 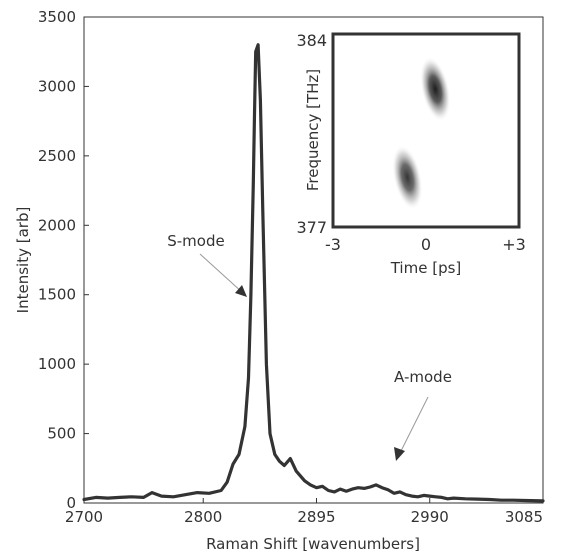 What do you see at coordinates (61, 434) in the screenshot?
I see `y-tick-label: 500` at bounding box center [61, 434].